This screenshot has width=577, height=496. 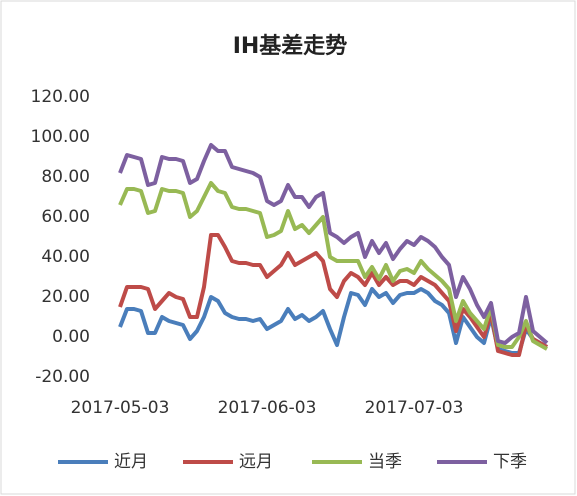 What do you see at coordinates (65, 217) in the screenshot?
I see `y-tick-label: 60.00` at bounding box center [65, 217].